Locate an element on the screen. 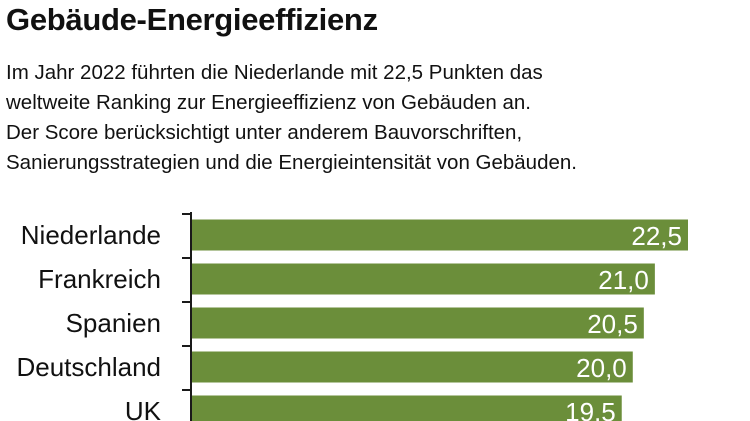 This screenshot has height=421, width=750. value-label: 20,0 is located at coordinates (601, 368).